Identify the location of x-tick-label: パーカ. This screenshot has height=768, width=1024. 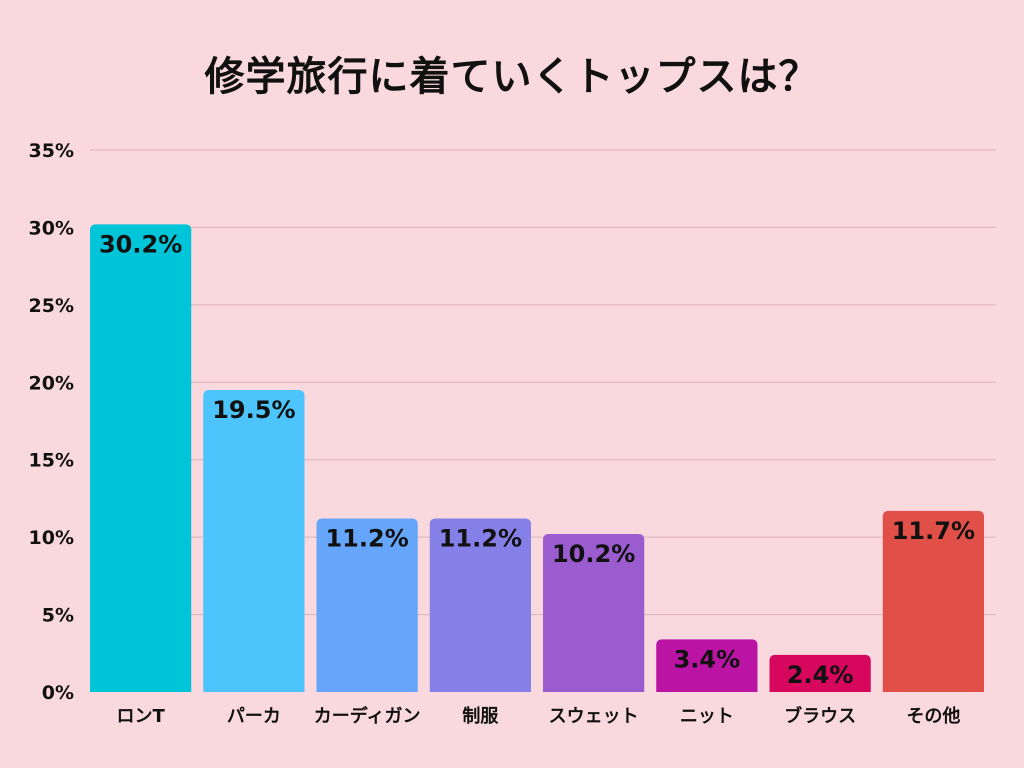
(254, 716).